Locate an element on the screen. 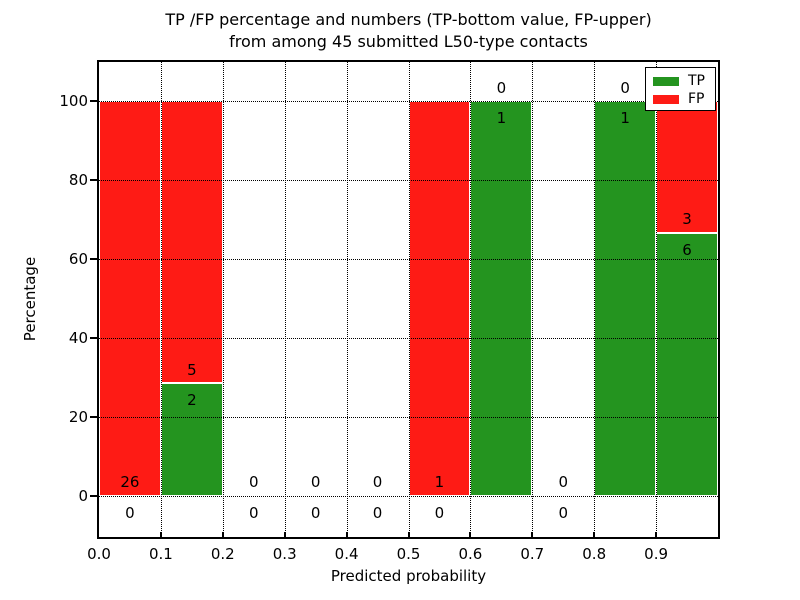  legend-item-tp: TP is located at coordinates (681, 81).